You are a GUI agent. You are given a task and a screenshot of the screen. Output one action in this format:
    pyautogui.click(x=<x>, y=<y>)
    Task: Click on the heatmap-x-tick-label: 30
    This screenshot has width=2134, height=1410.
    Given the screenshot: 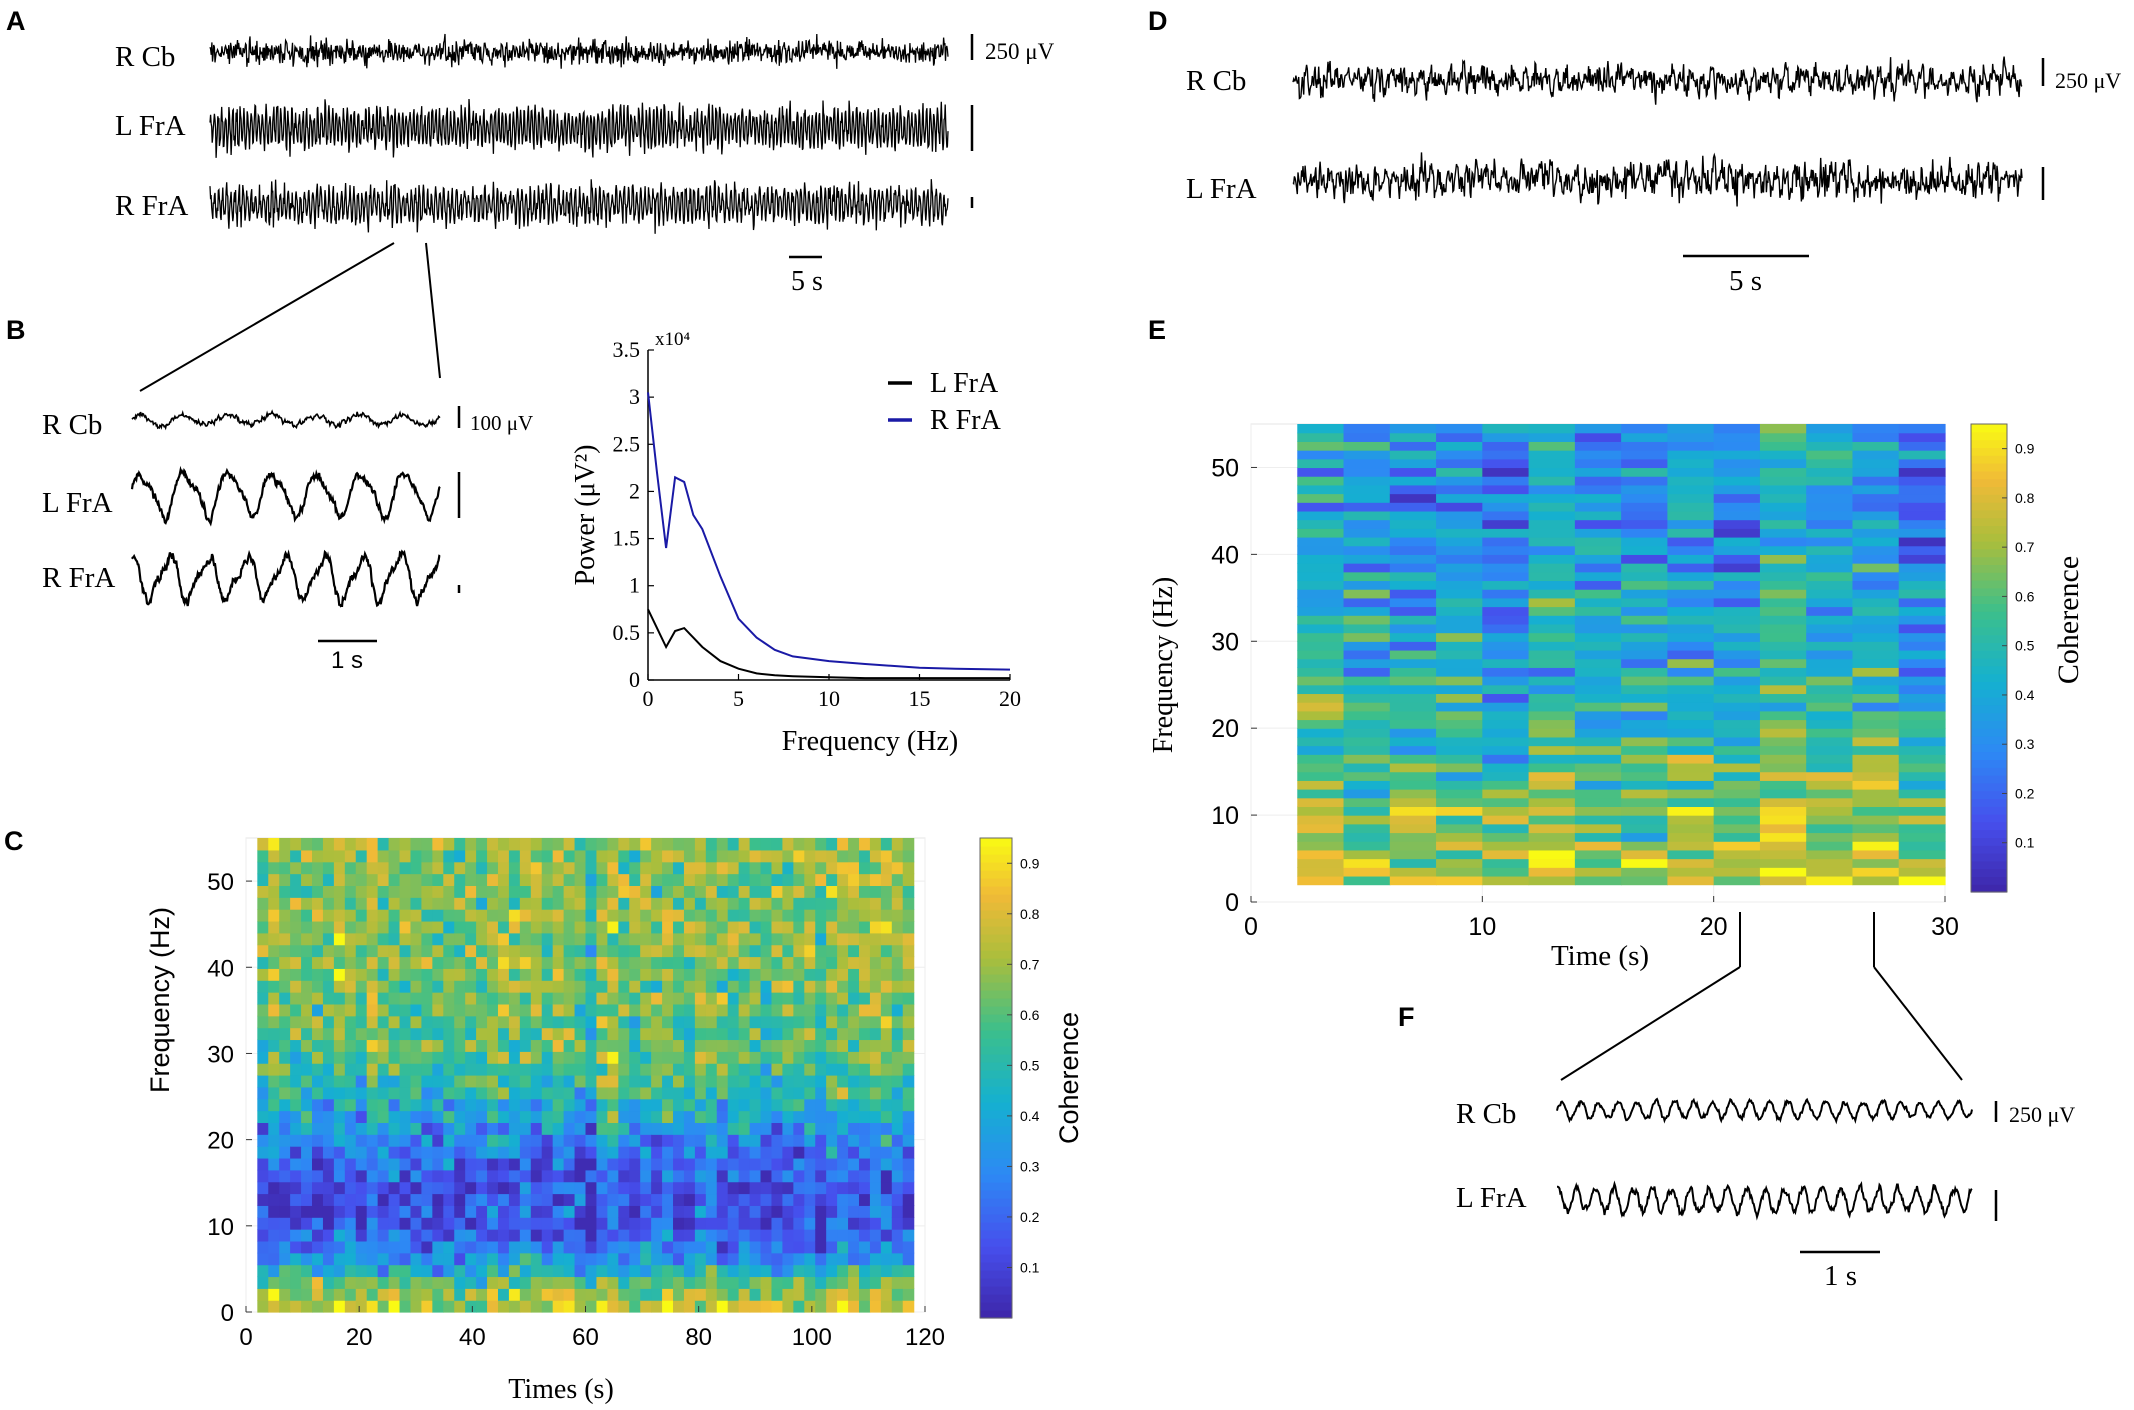 What is the action you would take?
    pyautogui.click(x=1945, y=927)
    